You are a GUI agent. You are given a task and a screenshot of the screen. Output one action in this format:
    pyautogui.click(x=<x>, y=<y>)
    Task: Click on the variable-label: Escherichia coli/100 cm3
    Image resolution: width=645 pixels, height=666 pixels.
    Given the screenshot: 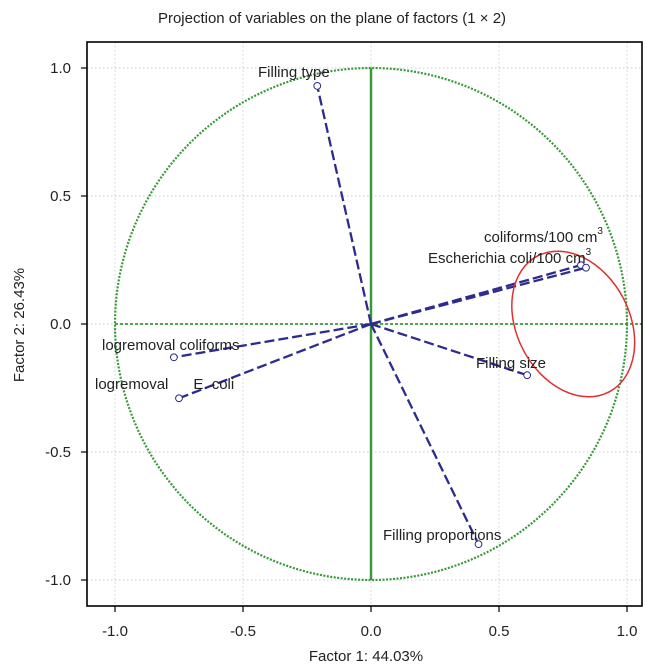 What is the action you would take?
    pyautogui.click(x=510, y=257)
    